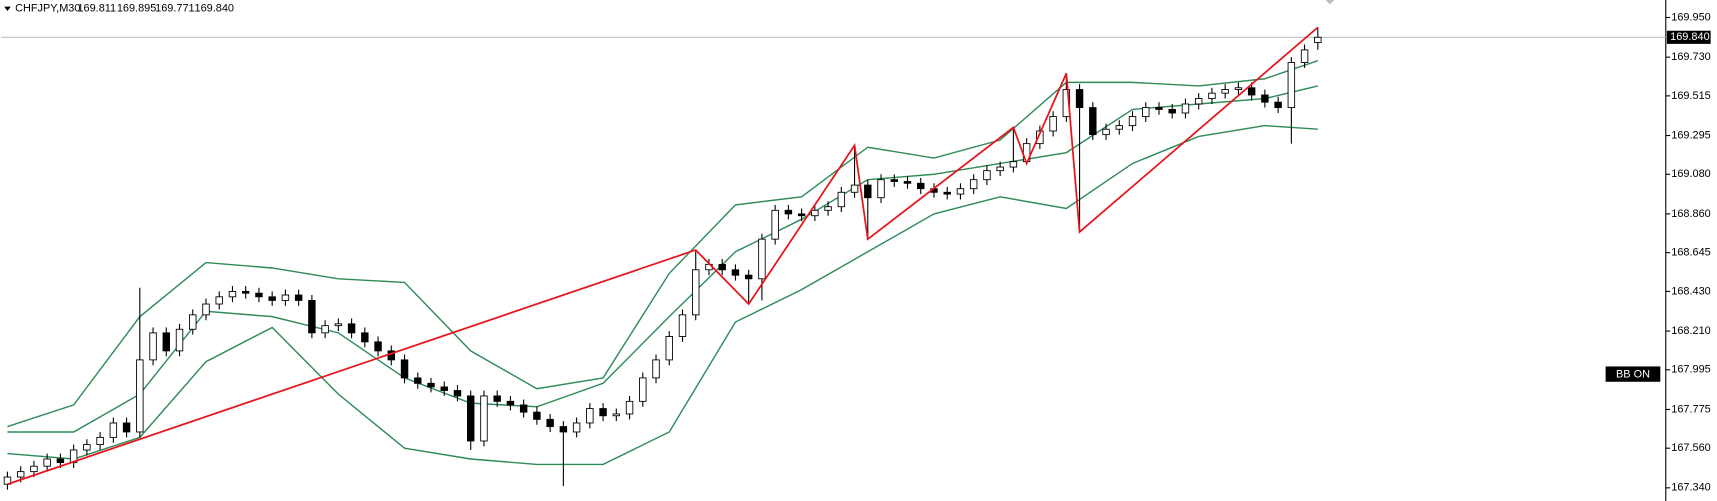 The image size is (1717, 501). I want to click on y-tick-label: 167.340, so click(1690, 488).